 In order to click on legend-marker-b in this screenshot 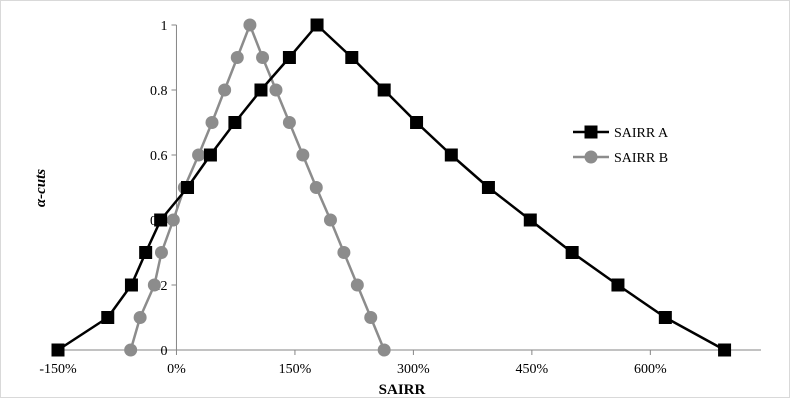, I will do `click(591, 157)`.